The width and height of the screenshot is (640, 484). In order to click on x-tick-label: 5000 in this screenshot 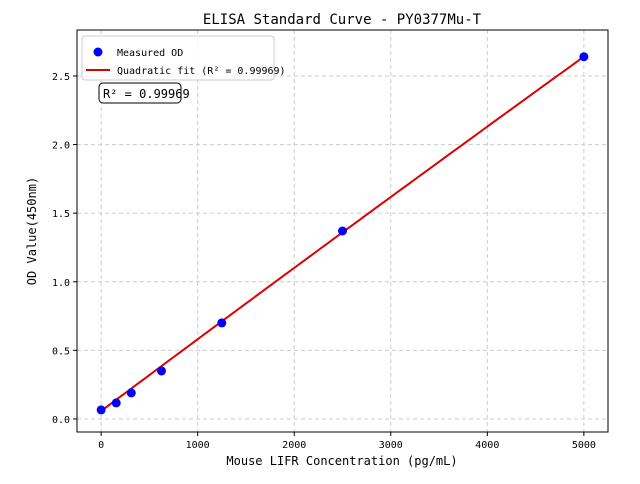, I will do `click(584, 445)`.